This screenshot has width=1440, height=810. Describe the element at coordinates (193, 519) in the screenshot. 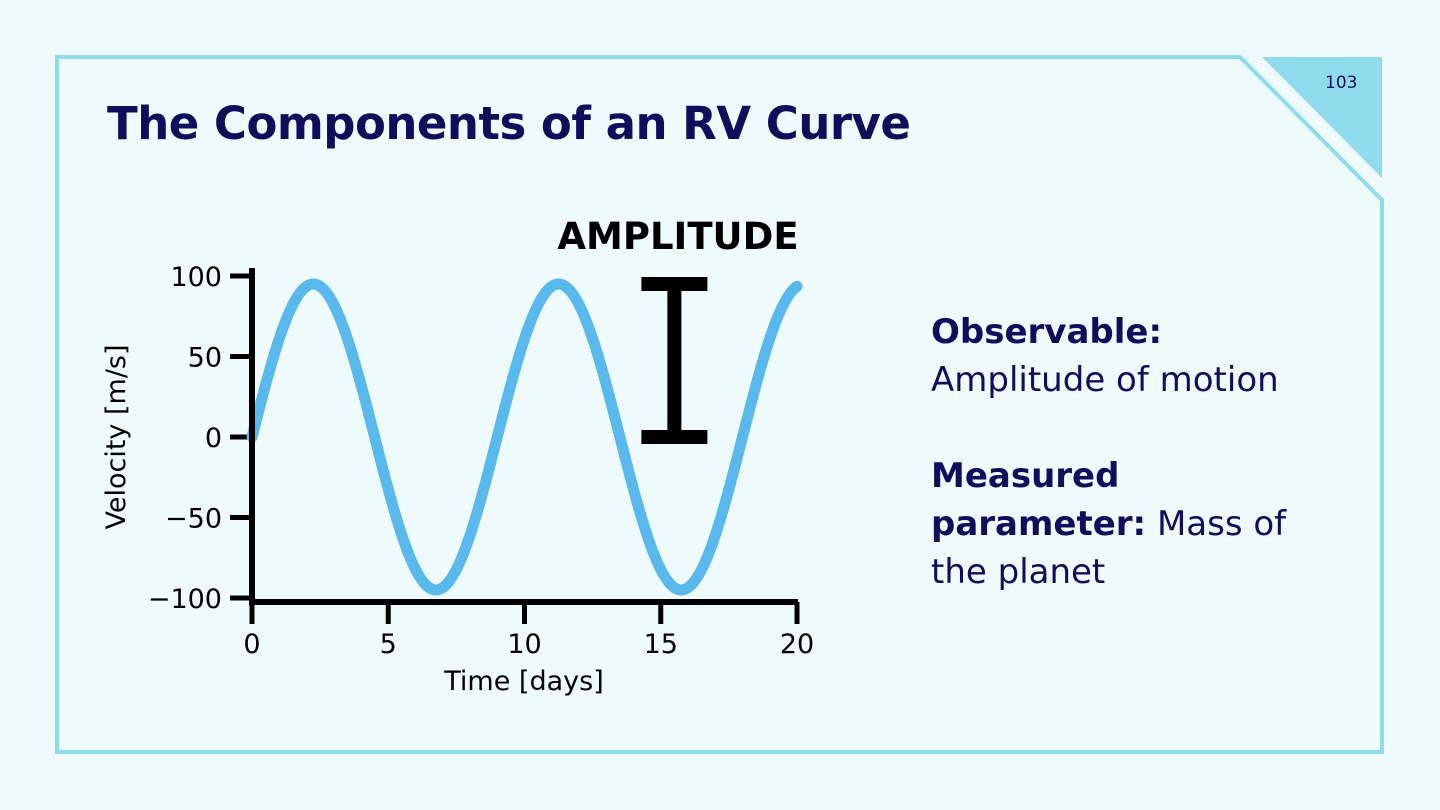

I see `y-tick-label: −50` at that location.